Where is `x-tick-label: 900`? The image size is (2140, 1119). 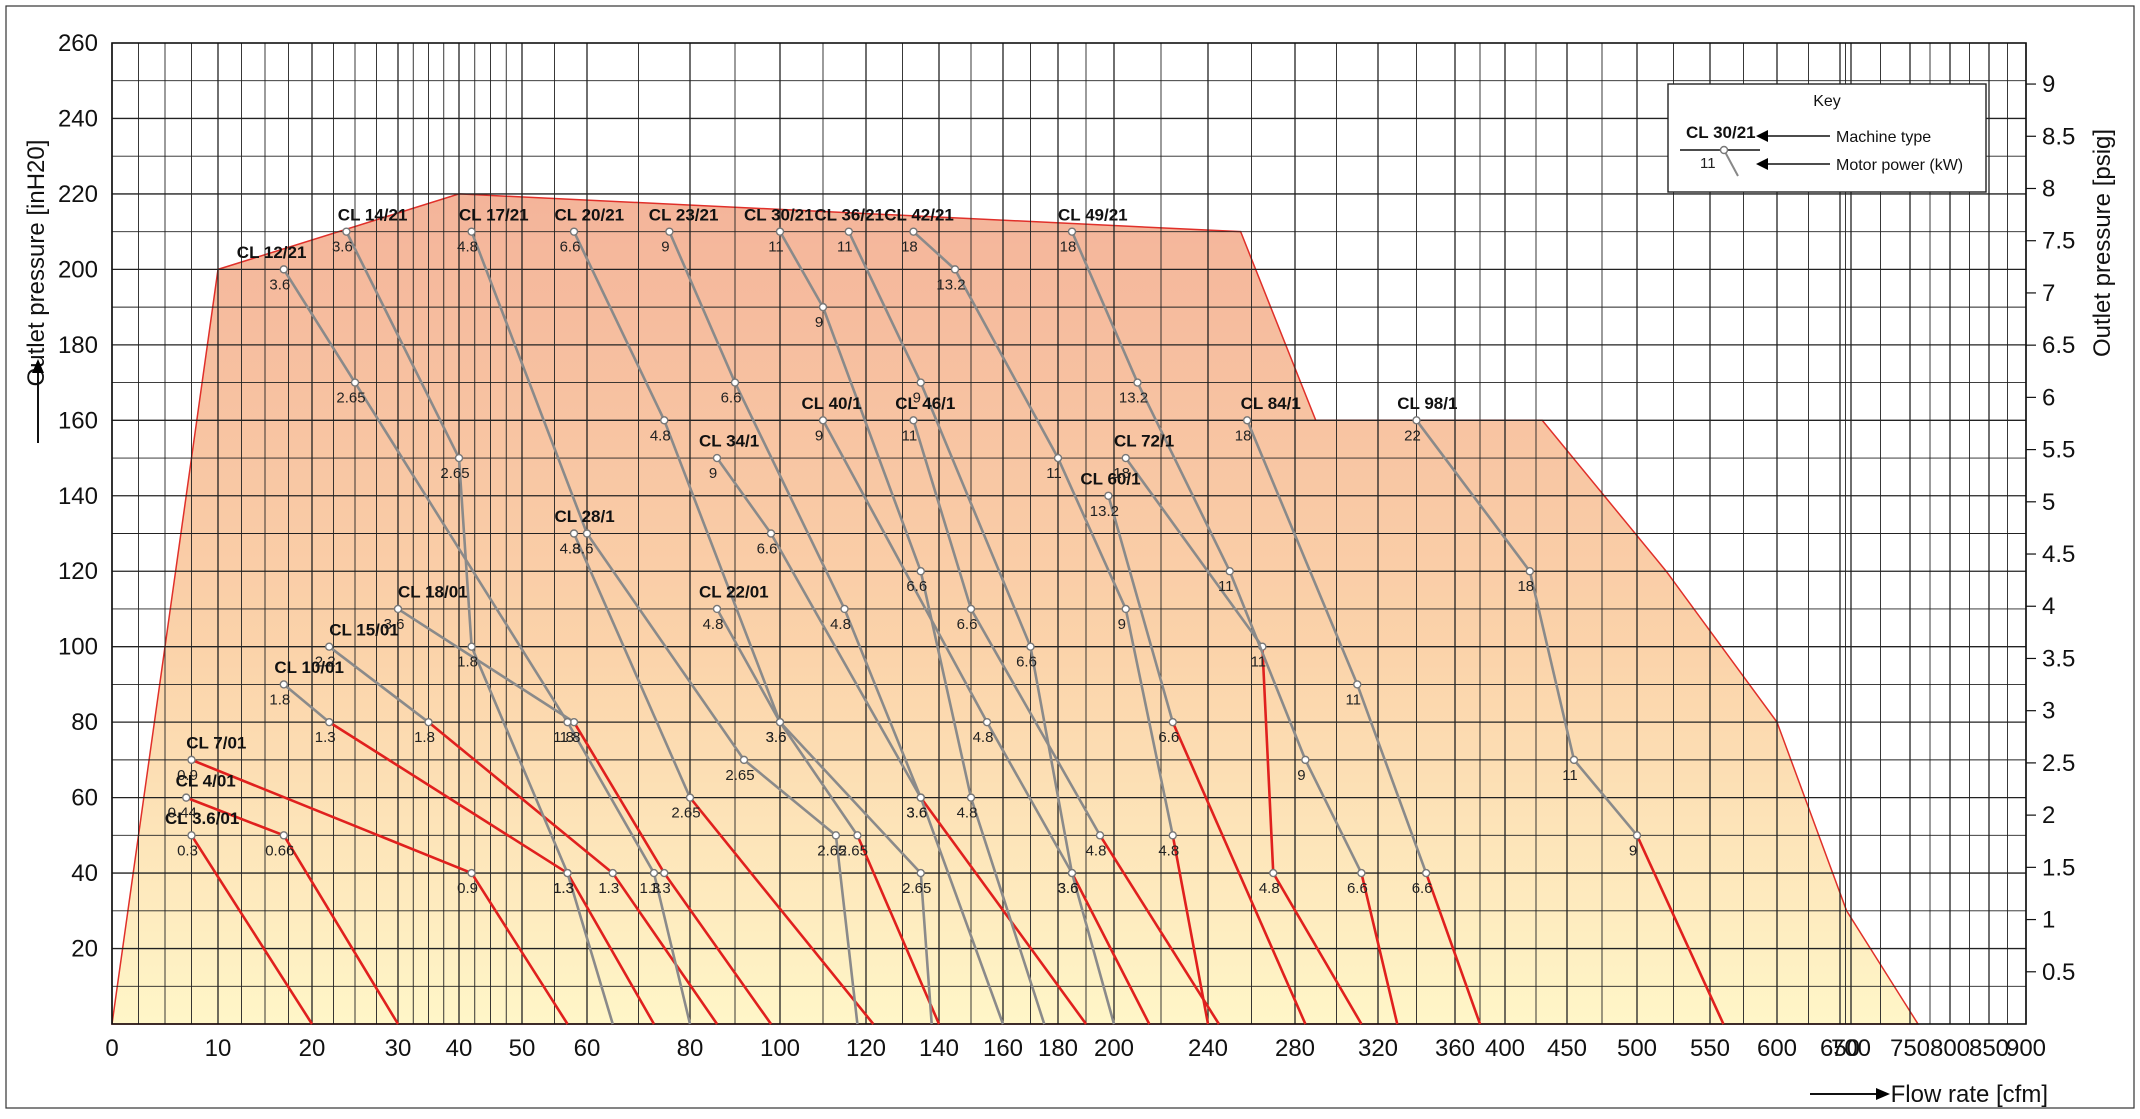 x-tick-label: 900 is located at coordinates (2026, 1048).